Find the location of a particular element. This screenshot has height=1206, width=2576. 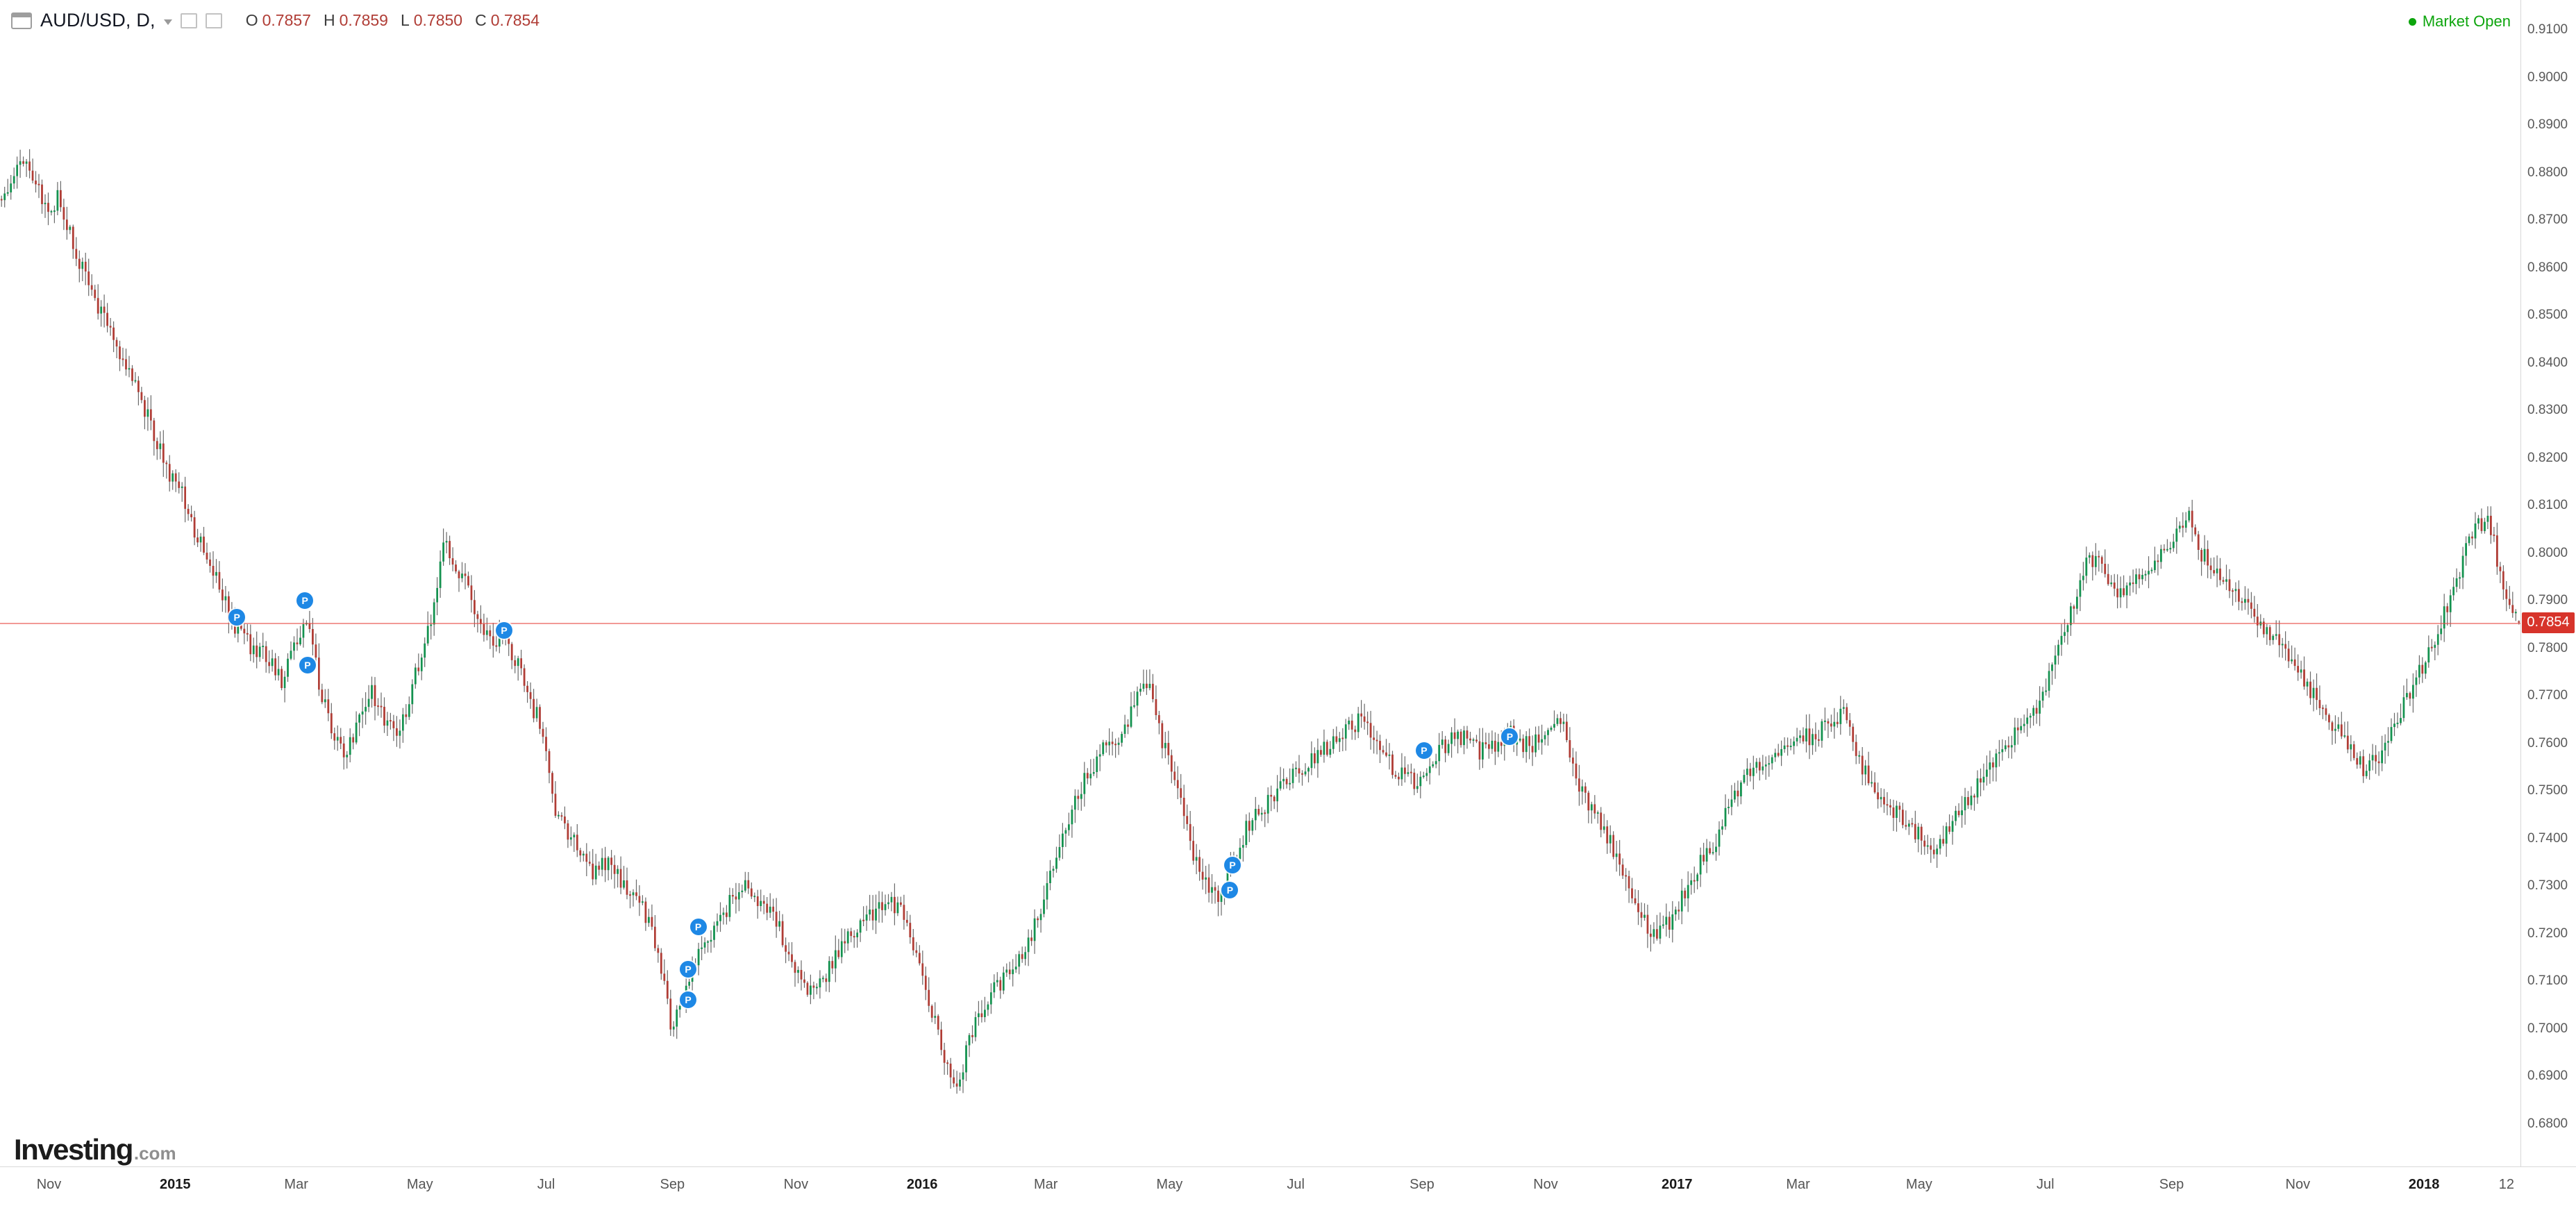

price-tick-label: 0.7300 is located at coordinates (2547, 886).